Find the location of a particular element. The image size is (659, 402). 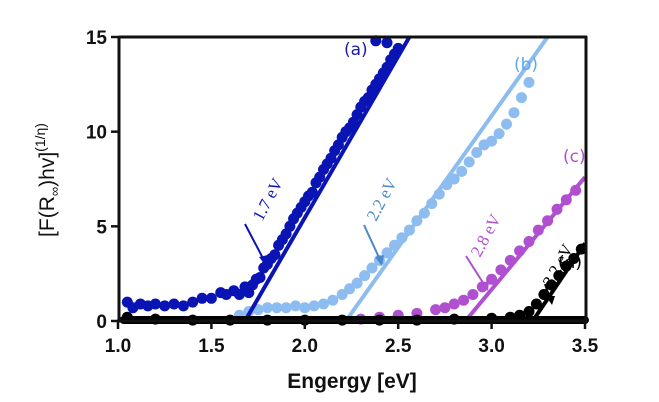

y-axis-title-tail: )hv] is located at coordinates (47, 169).